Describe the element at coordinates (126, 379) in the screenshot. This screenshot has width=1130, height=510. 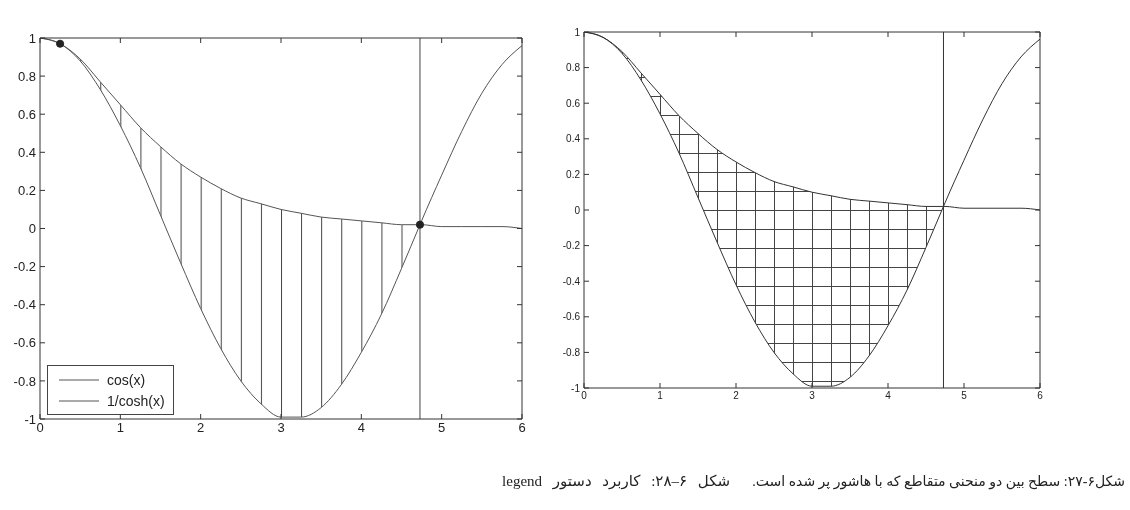
I see `legend-label: cos(x)` at that location.